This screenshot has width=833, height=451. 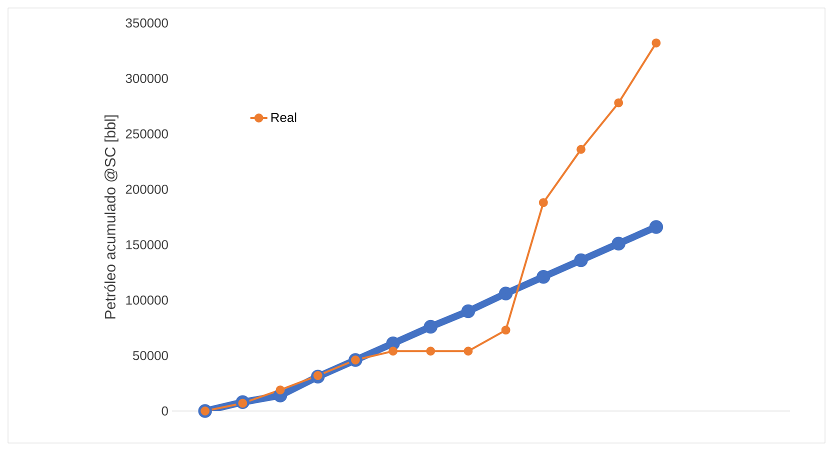 What do you see at coordinates (147, 300) in the screenshot?
I see `y-tick-label: 100000` at bounding box center [147, 300].